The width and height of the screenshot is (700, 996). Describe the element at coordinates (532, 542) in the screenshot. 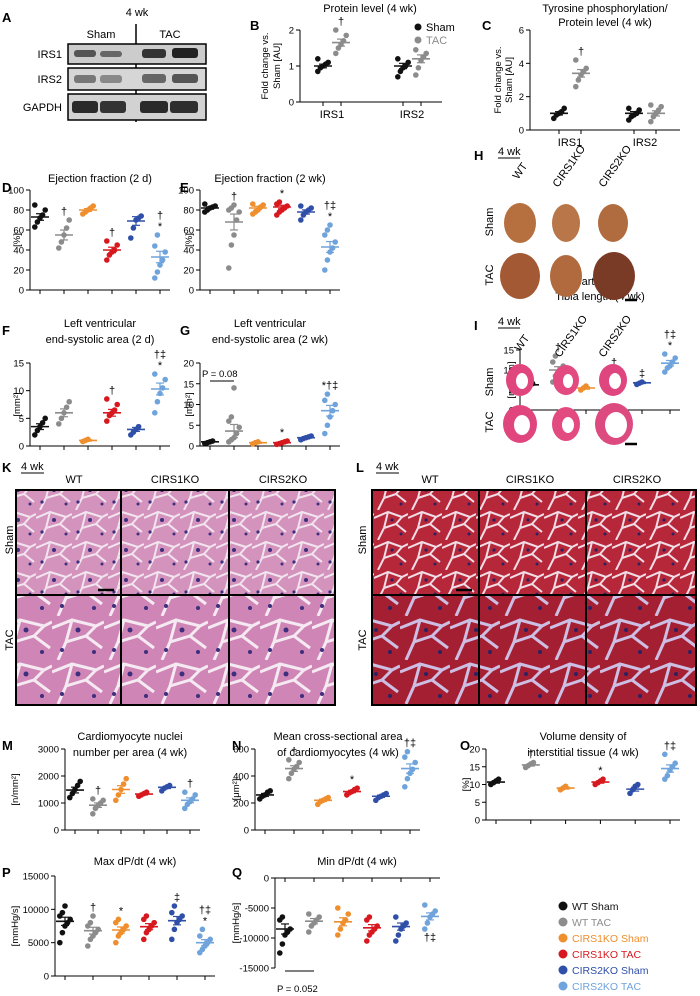

I see `mt-image-cirs1ko-sham` at that location.